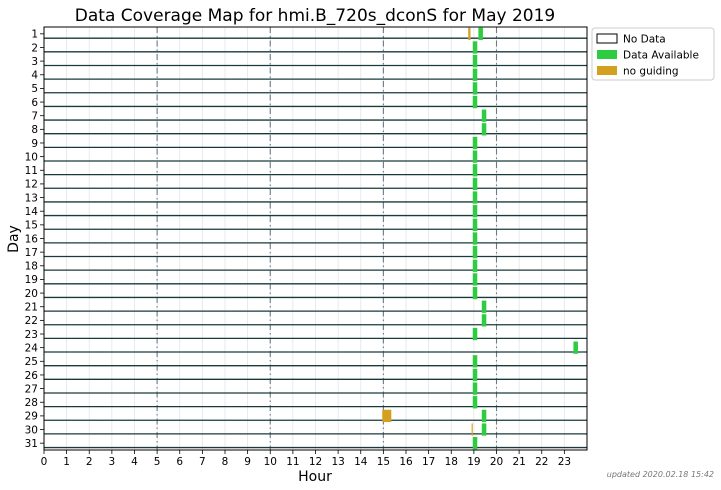 This screenshot has height=490, width=721. Describe the element at coordinates (34, 116) in the screenshot. I see `y-tick-label: 7` at that location.